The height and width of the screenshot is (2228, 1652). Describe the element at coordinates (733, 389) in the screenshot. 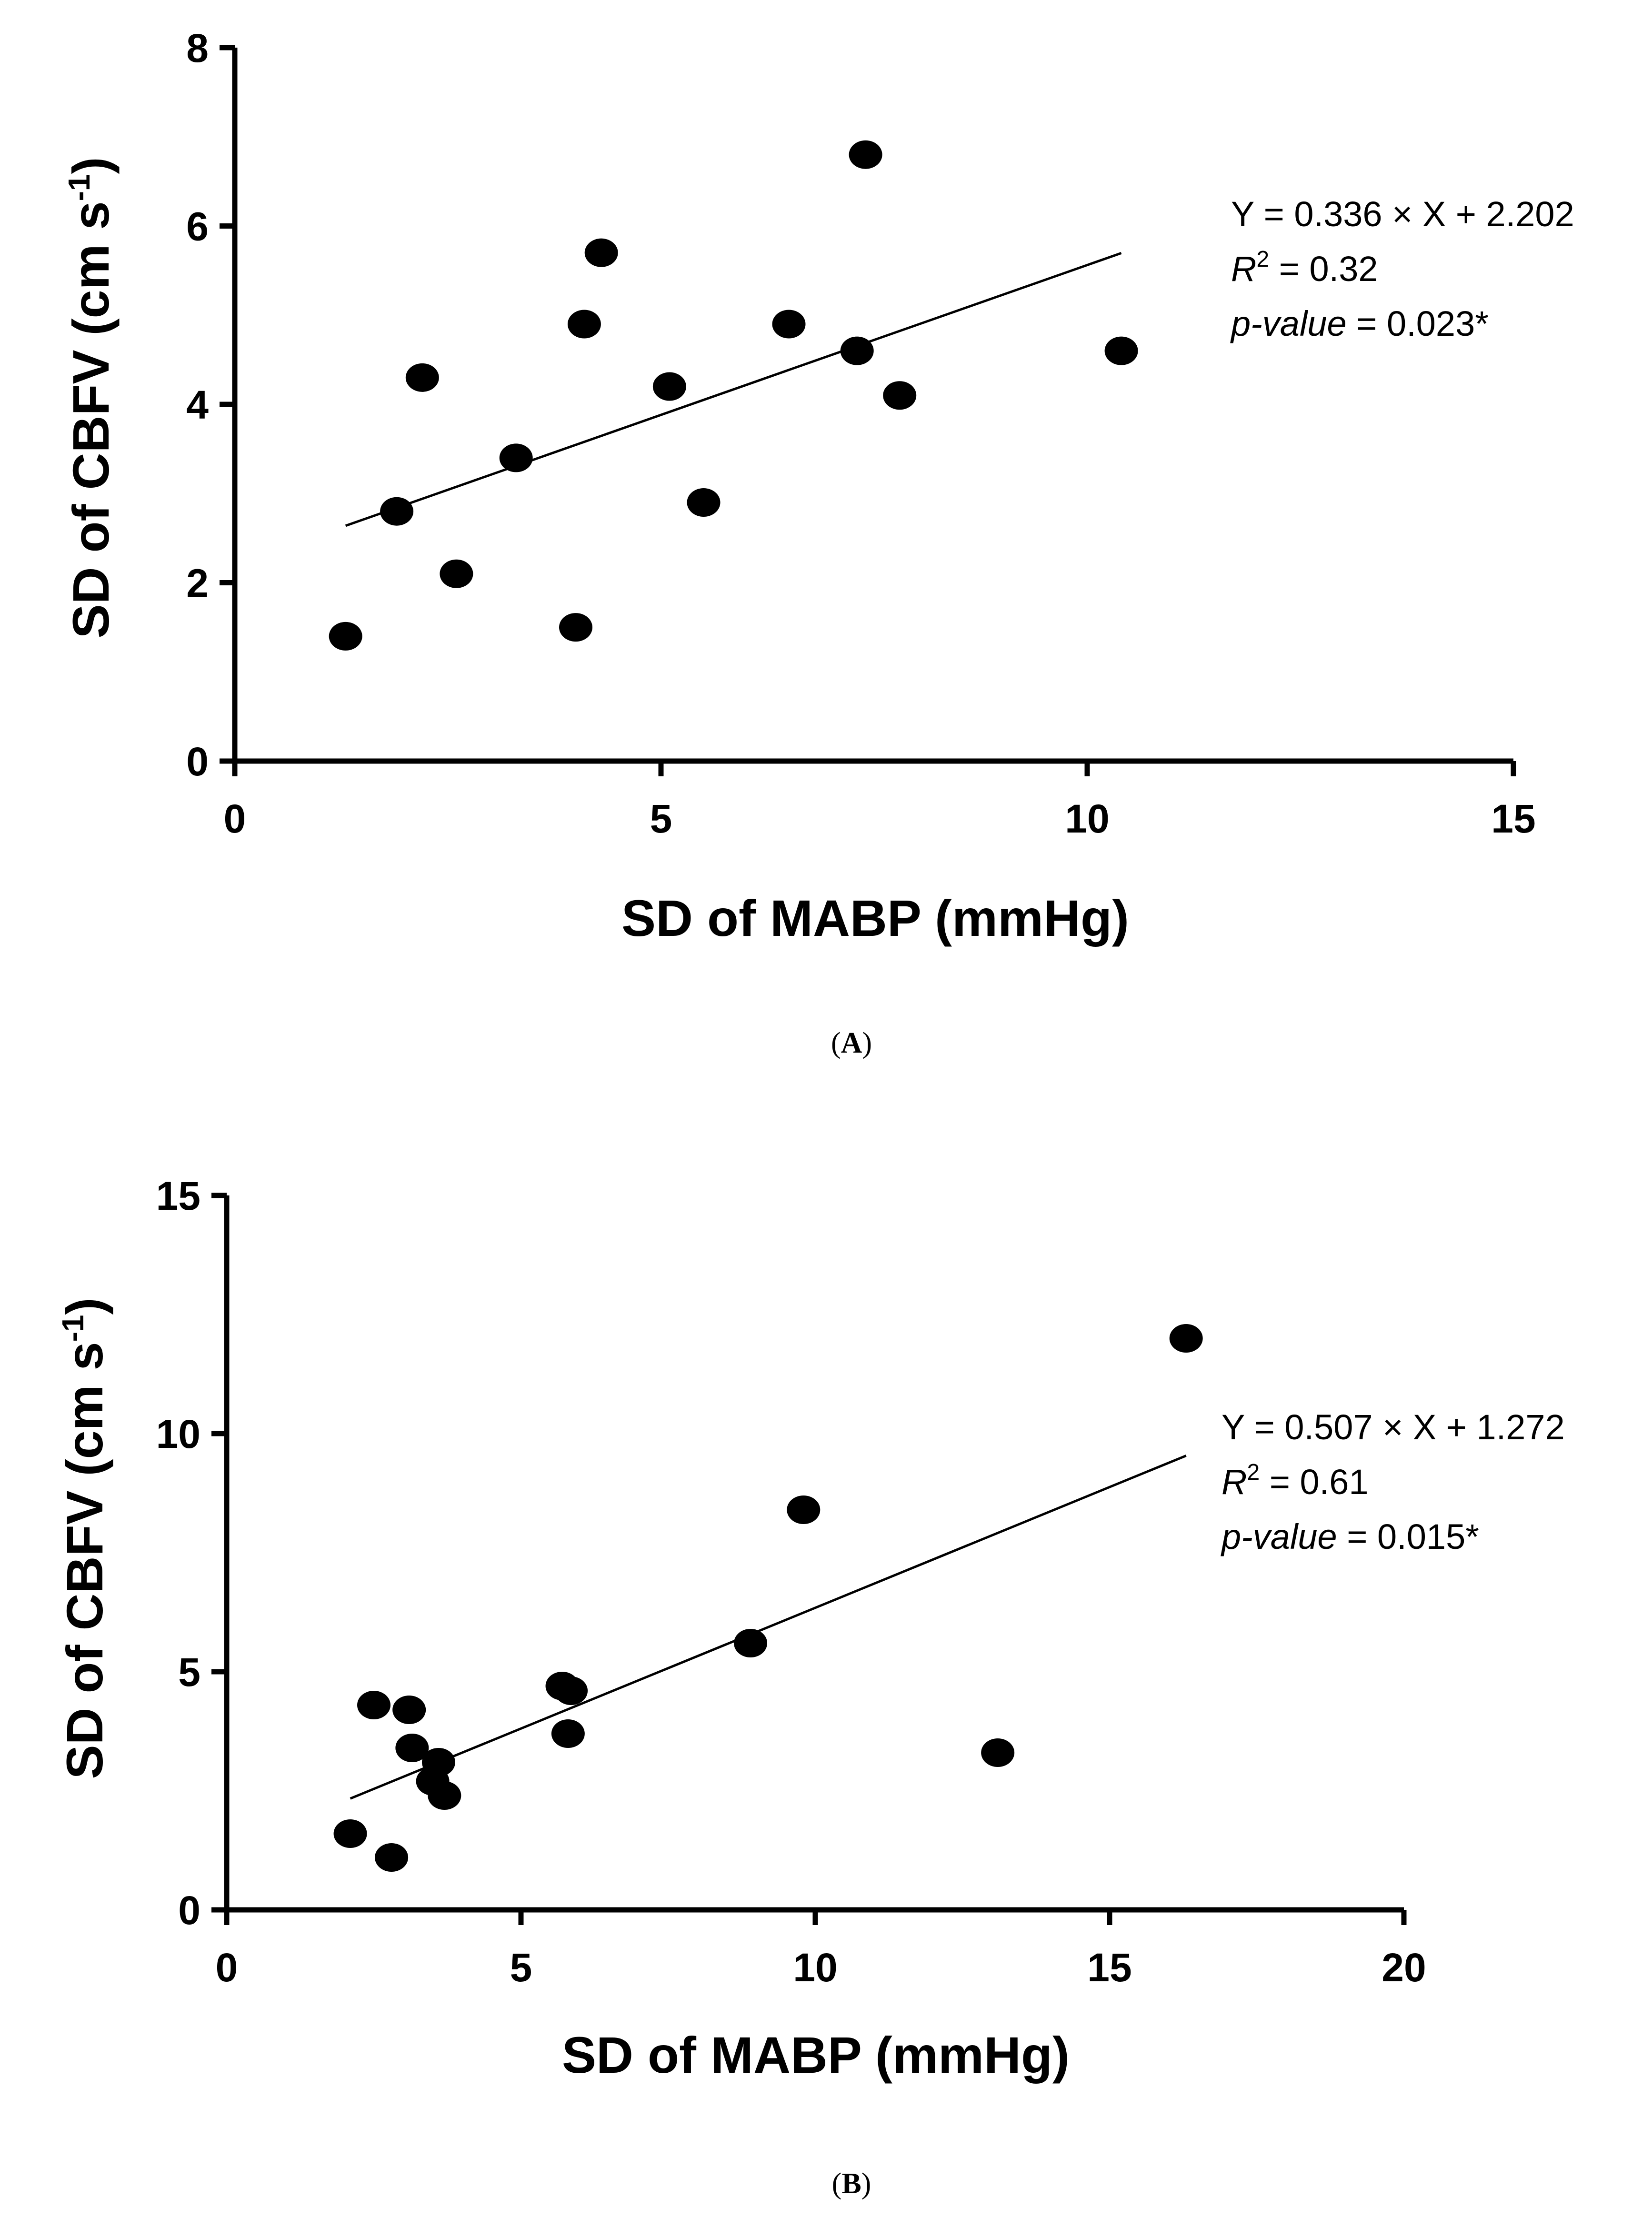

I see `panel-a-regression-line` at that location.